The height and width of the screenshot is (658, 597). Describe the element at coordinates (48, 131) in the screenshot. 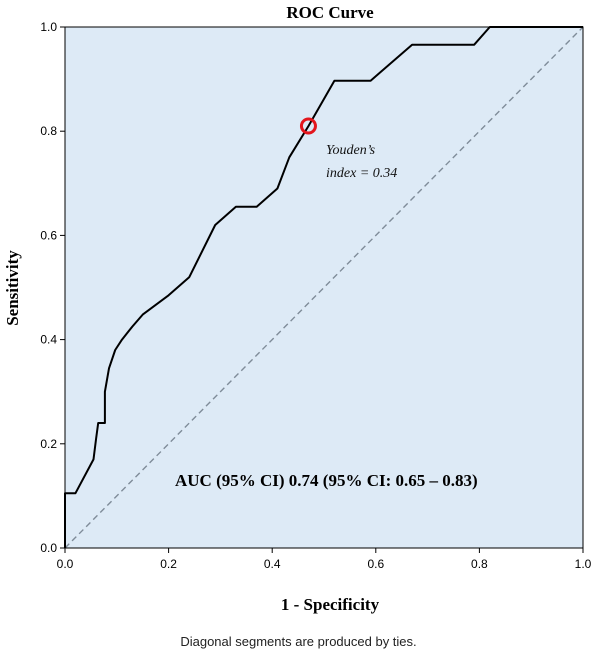

I see `y-tick-label: 0.8` at that location.